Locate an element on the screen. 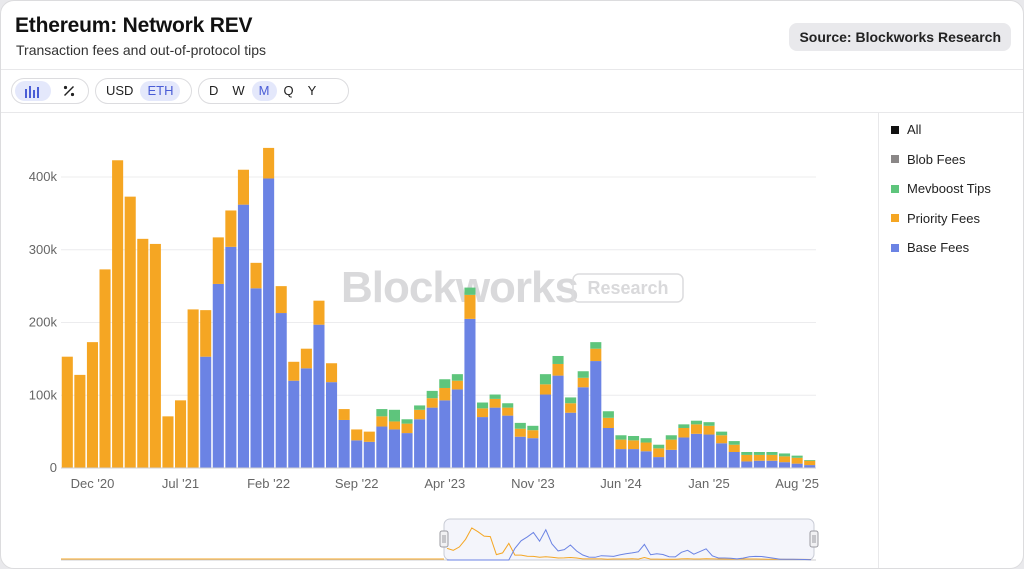  period-option-m: M is located at coordinates (264, 91).